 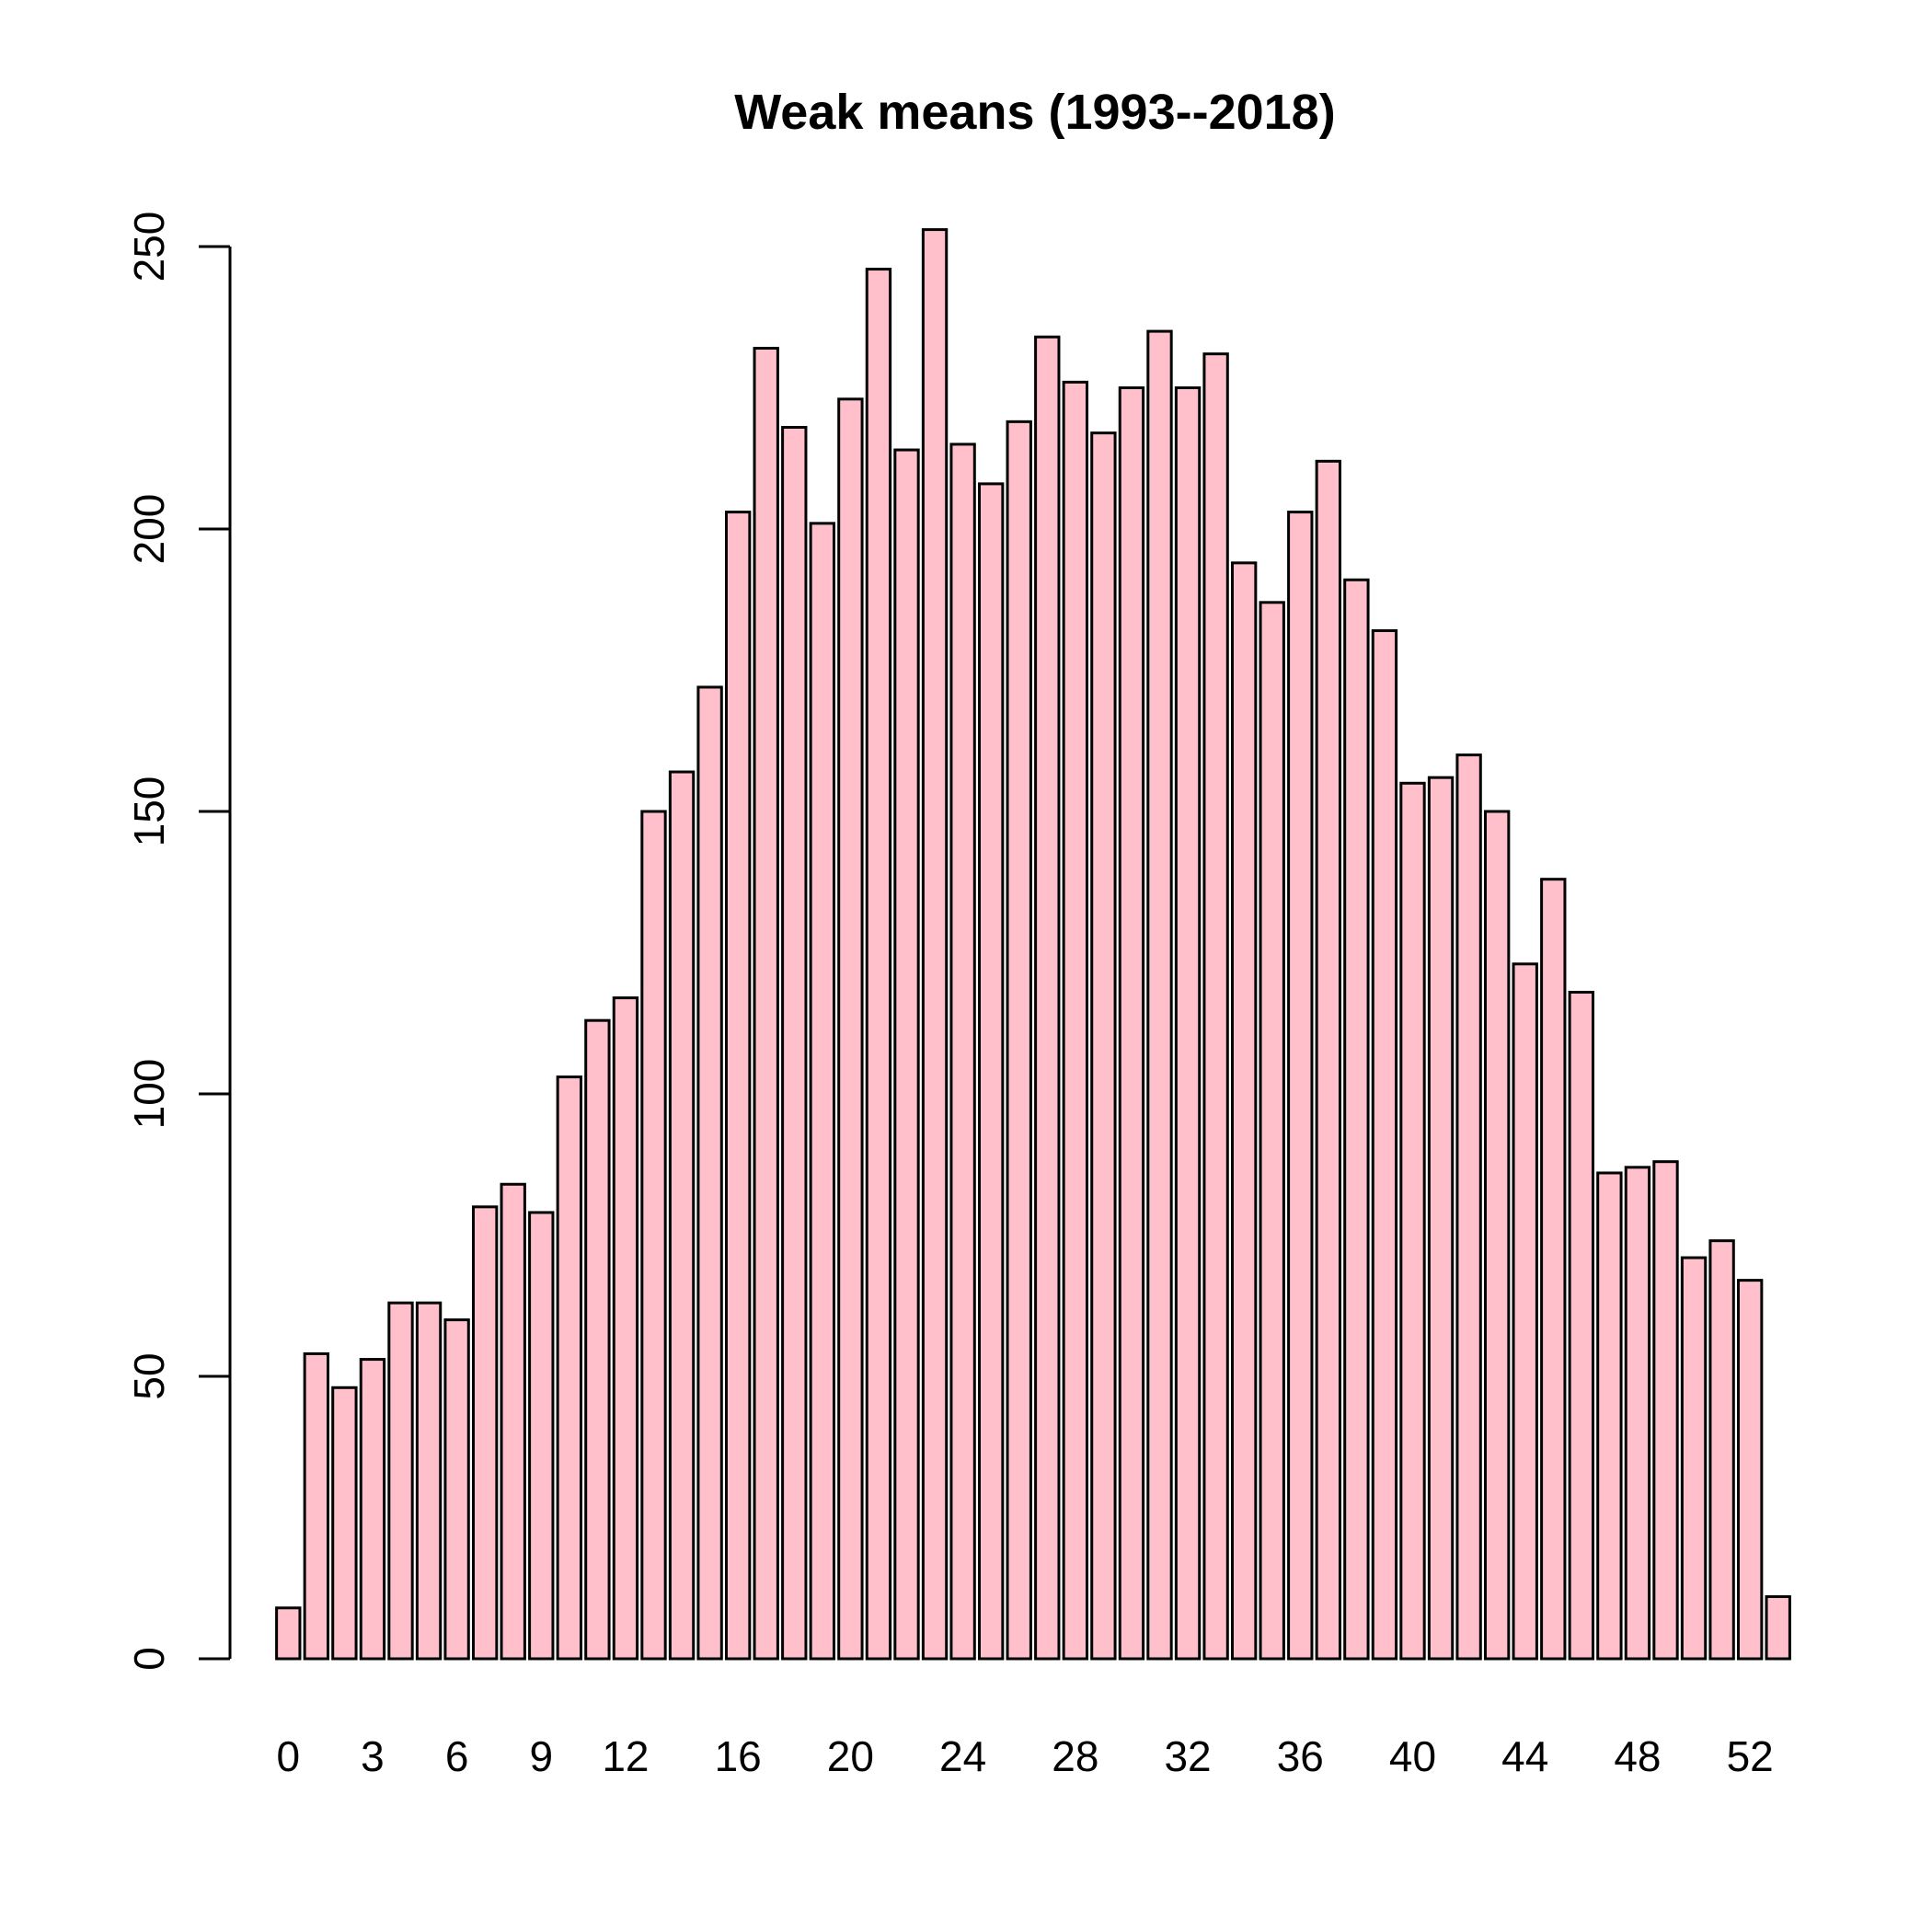 I want to click on x-tick-label-52: 52, so click(x=1750, y=1756).